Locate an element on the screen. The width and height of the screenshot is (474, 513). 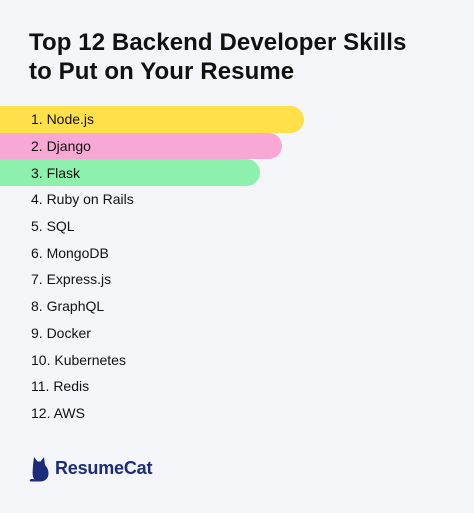
brand-logo: ResumeCat is located at coordinates (90, 468).